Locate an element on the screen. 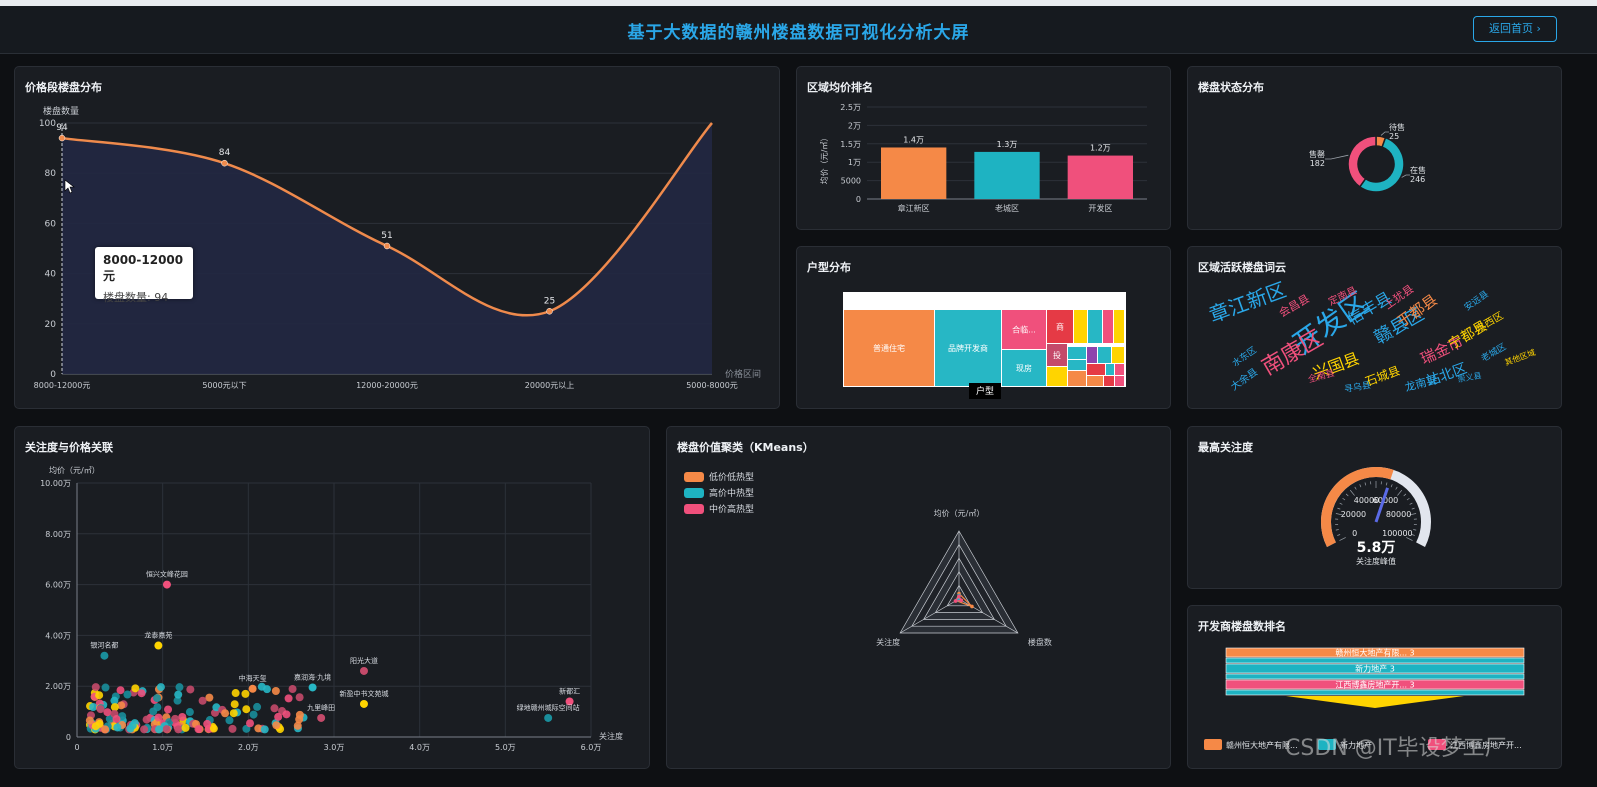 This screenshot has width=1597, height=787. legend-item: 高价中热型 is located at coordinates (719, 492).